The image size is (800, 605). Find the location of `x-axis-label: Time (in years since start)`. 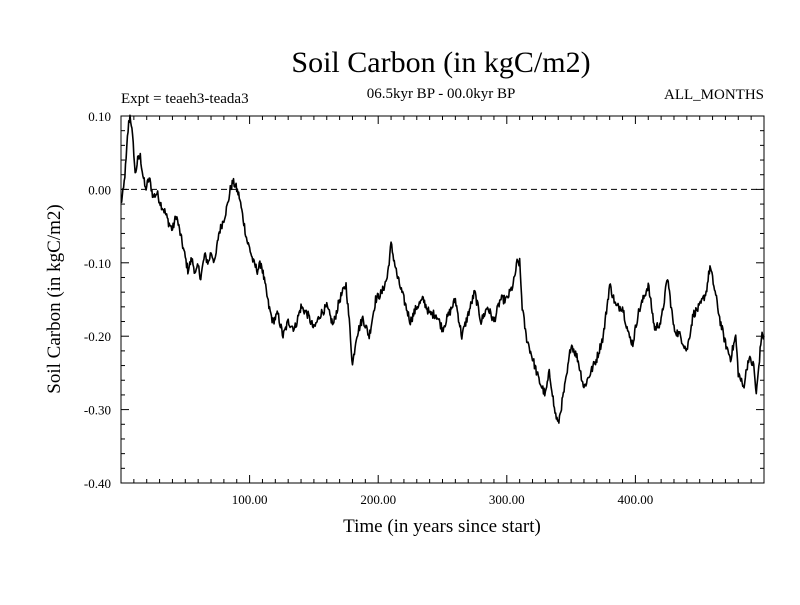

x-axis-label: Time (in years since start) is located at coordinates (442, 526).